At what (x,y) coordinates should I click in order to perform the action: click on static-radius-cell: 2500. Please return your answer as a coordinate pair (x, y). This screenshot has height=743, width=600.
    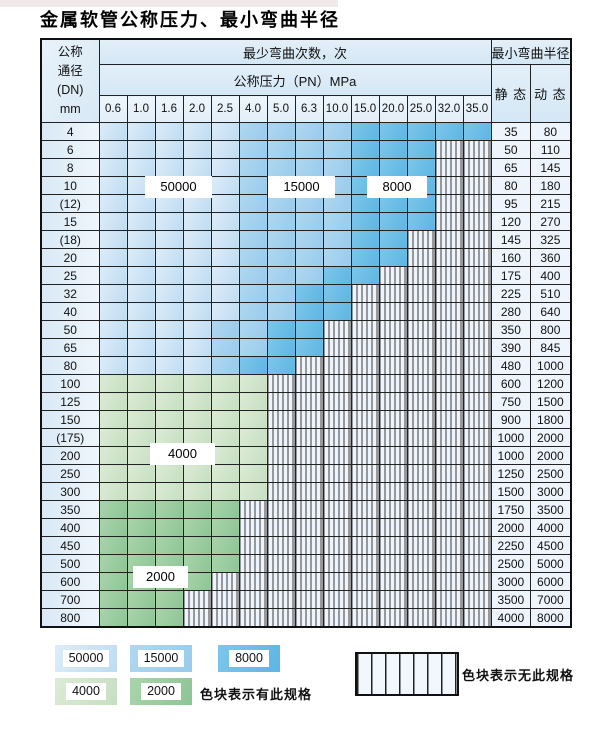
    Looking at the image, I should click on (511, 563).